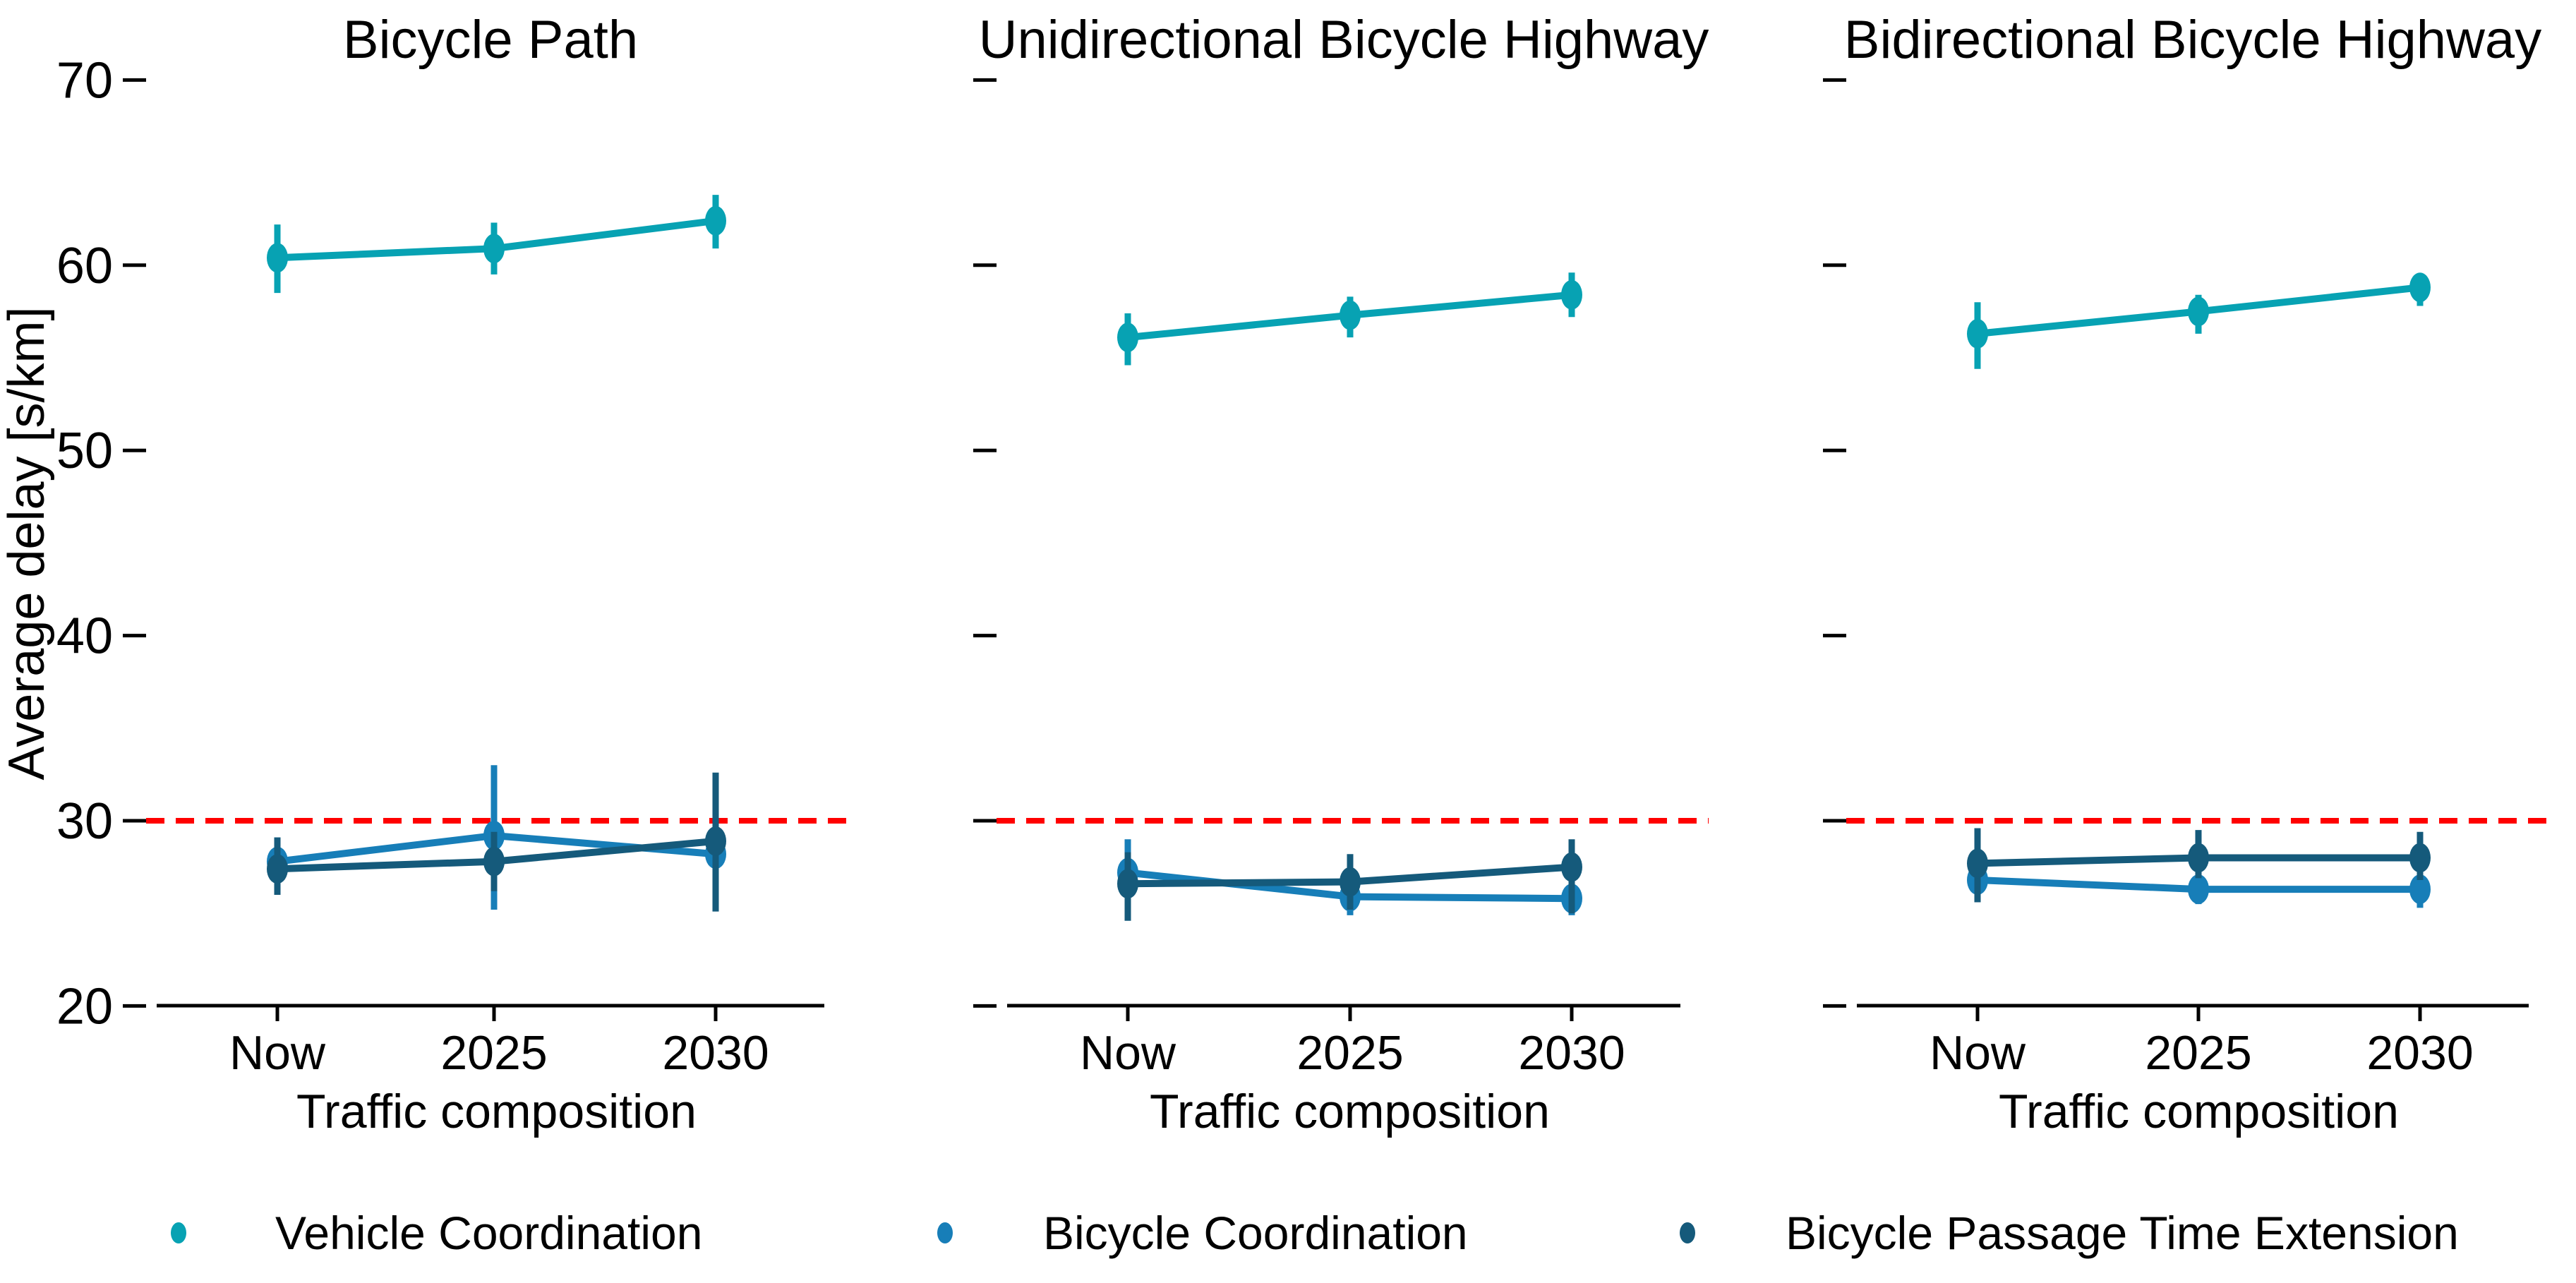  Describe the element at coordinates (84, 636) in the screenshot. I see `y-tick-label: 40` at that location.